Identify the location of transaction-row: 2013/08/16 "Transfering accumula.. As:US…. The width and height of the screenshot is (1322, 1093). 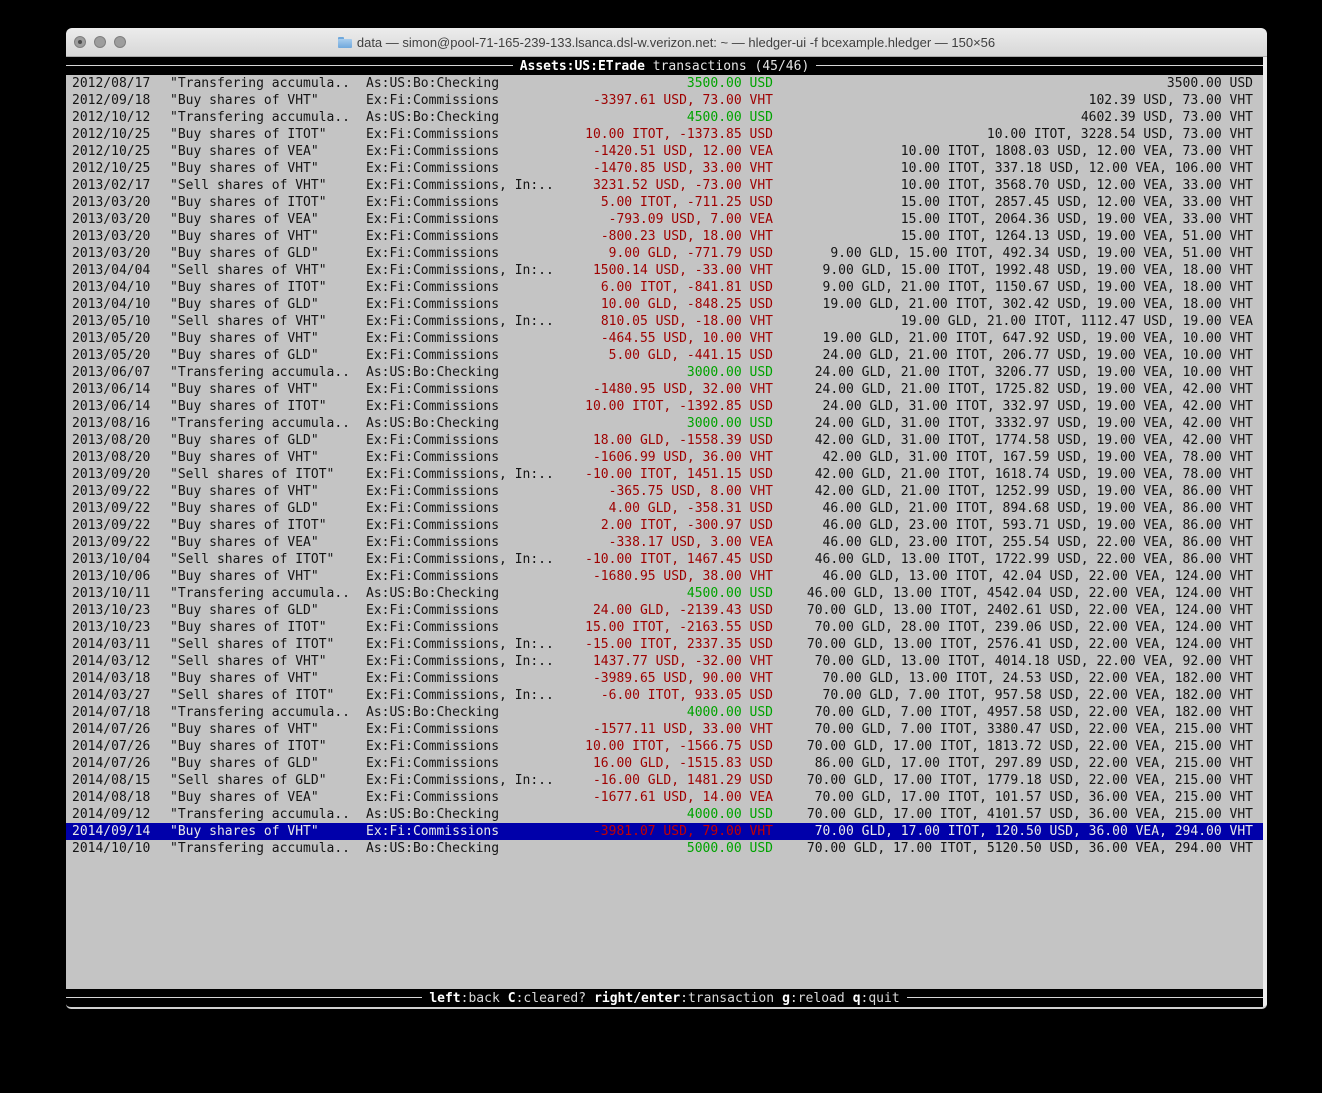
(664, 423).